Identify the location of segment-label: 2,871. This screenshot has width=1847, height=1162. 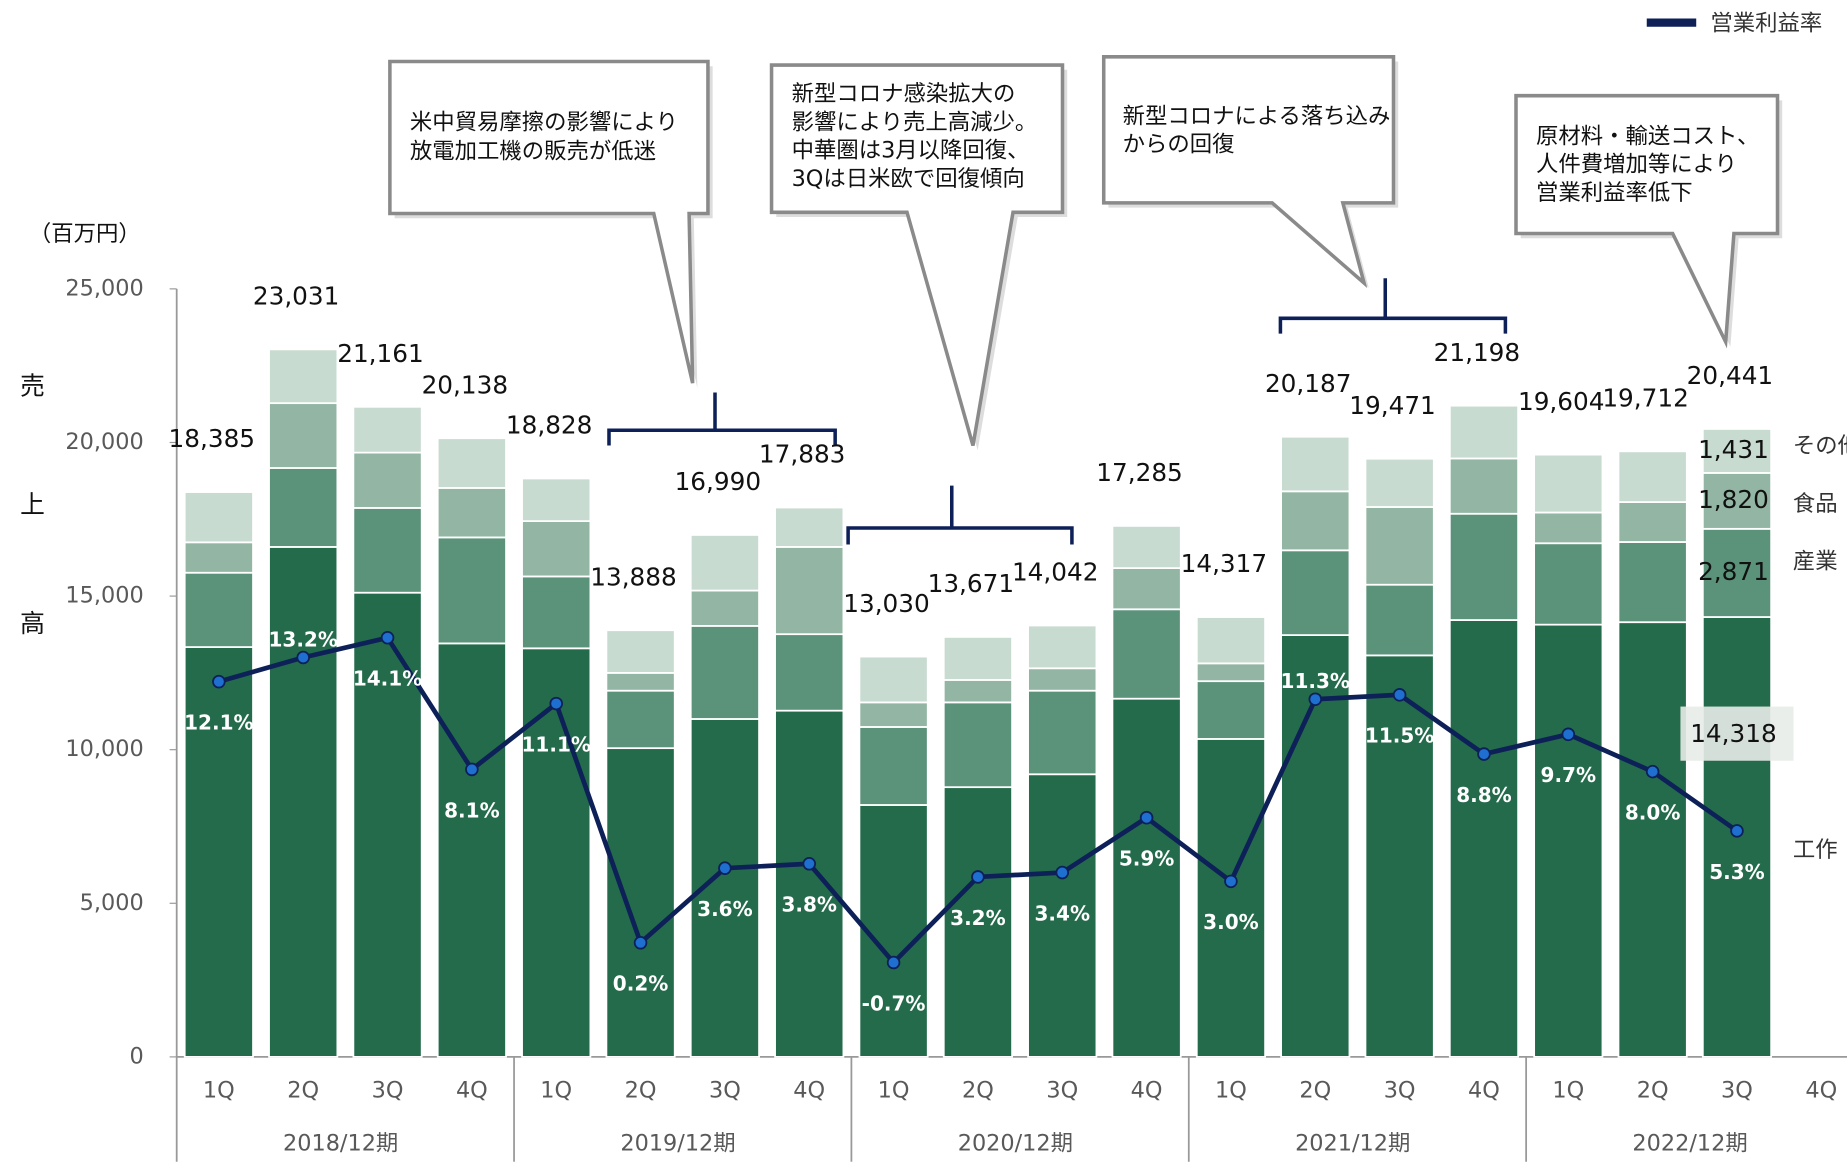
(1733, 571).